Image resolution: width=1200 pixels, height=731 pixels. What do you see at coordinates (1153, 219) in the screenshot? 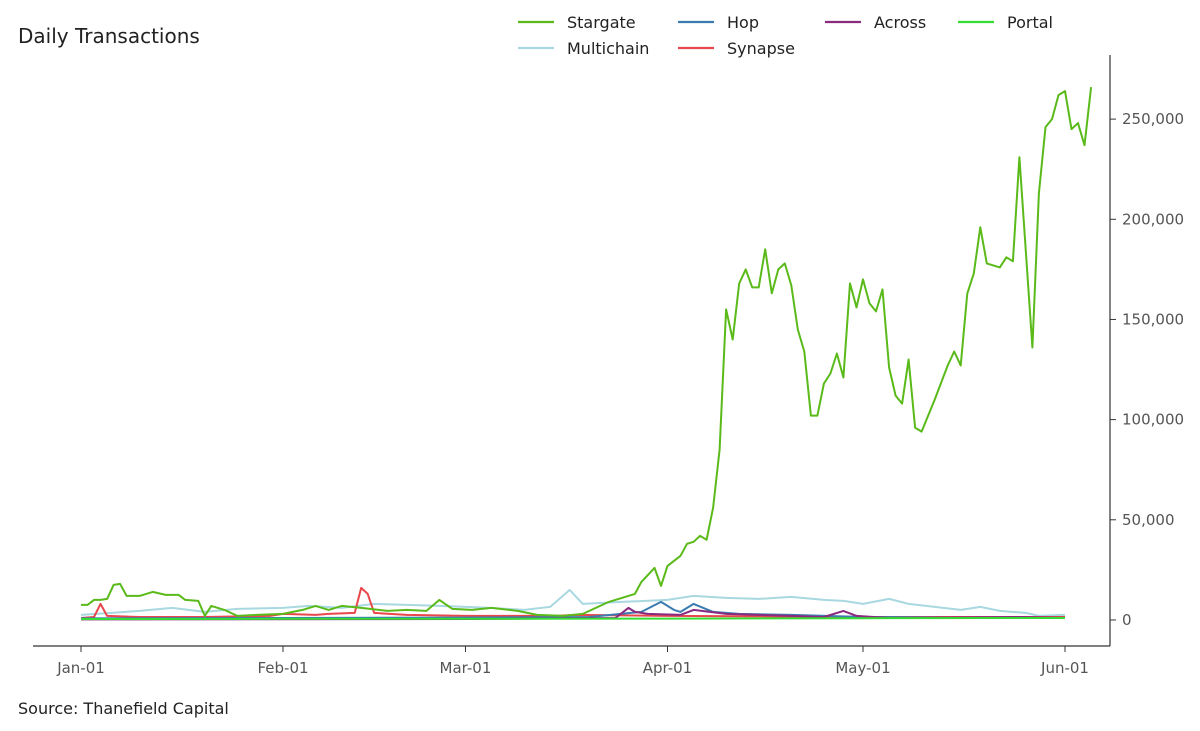
I see `y-tick-label: 200,000` at bounding box center [1153, 219].